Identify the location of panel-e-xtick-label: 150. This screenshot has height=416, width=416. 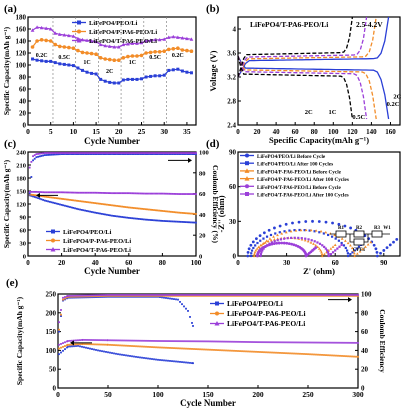
(208, 394).